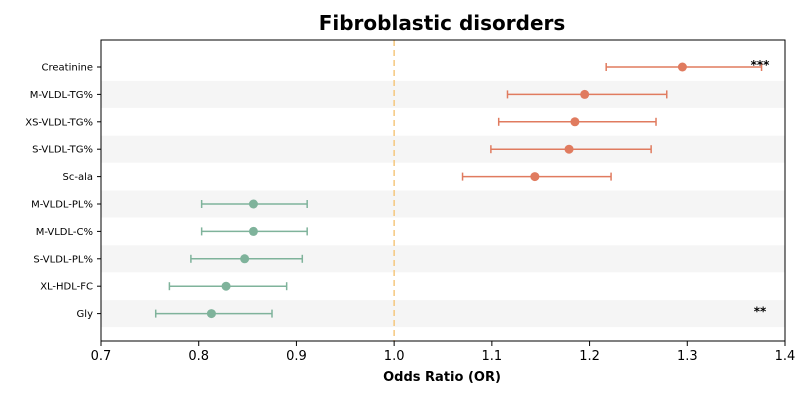 The width and height of the screenshot is (800, 400). I want to click on y-tick-label: Creatinine, so click(67, 68).